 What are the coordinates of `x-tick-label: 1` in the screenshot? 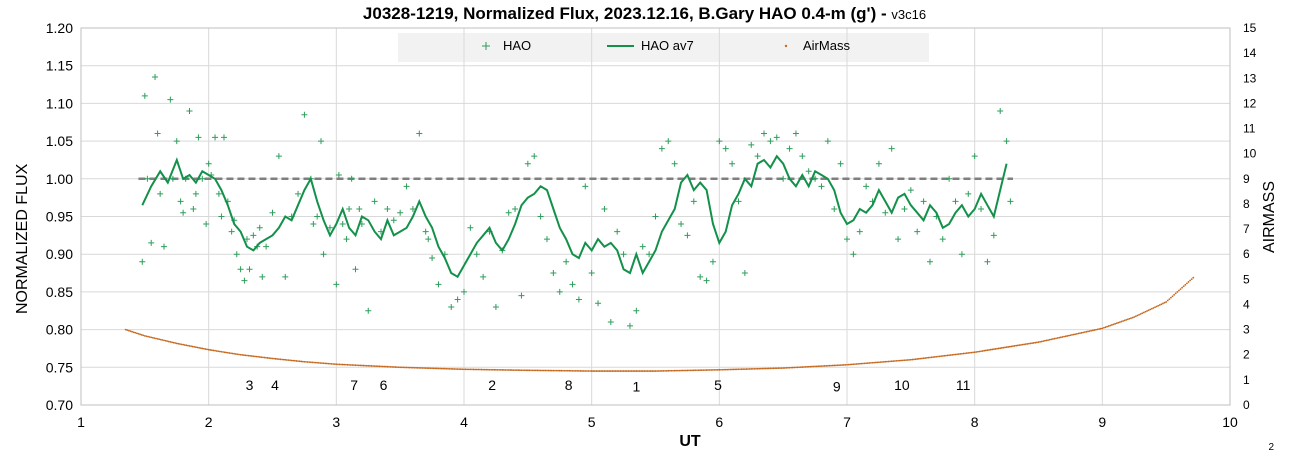 It's located at (81, 422).